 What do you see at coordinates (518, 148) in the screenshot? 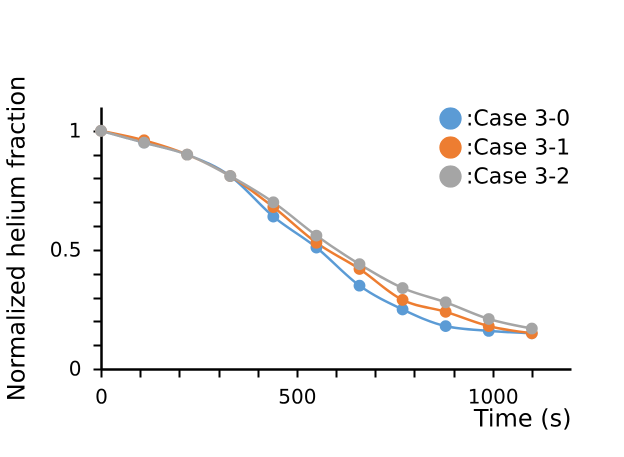
I see `legend-label: :Case 3-1` at bounding box center [518, 148].